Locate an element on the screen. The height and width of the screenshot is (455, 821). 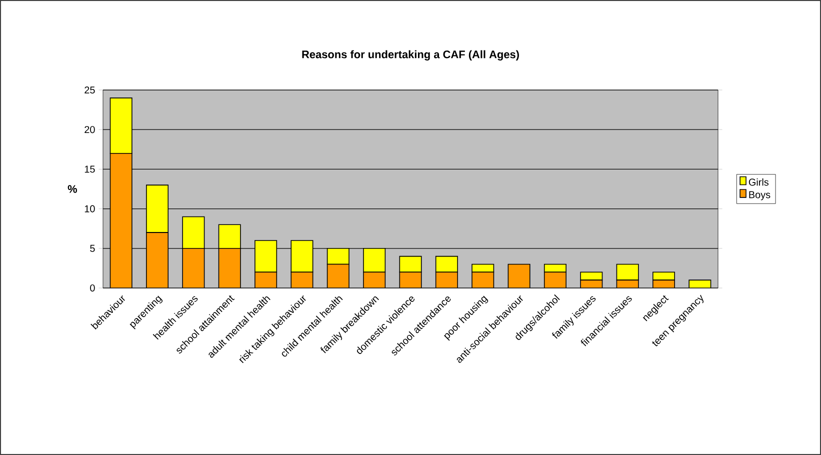
legend-label: Girls is located at coordinates (758, 182).